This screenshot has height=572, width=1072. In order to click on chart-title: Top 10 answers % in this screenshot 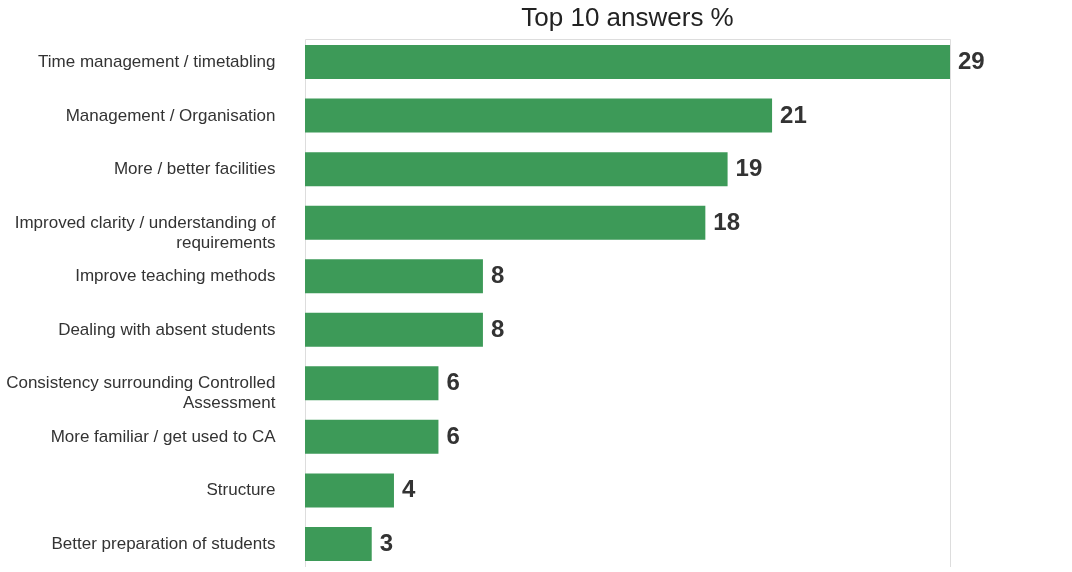, I will do `click(627, 17)`.